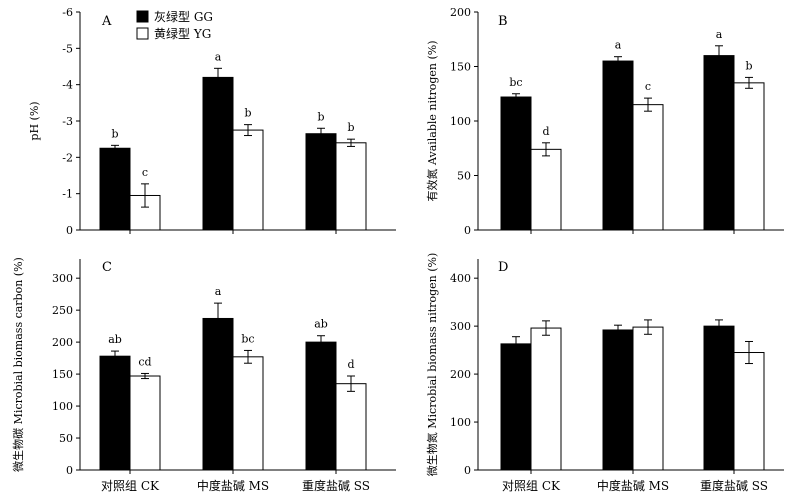  I want to click on panel-letter: B, so click(503, 21).